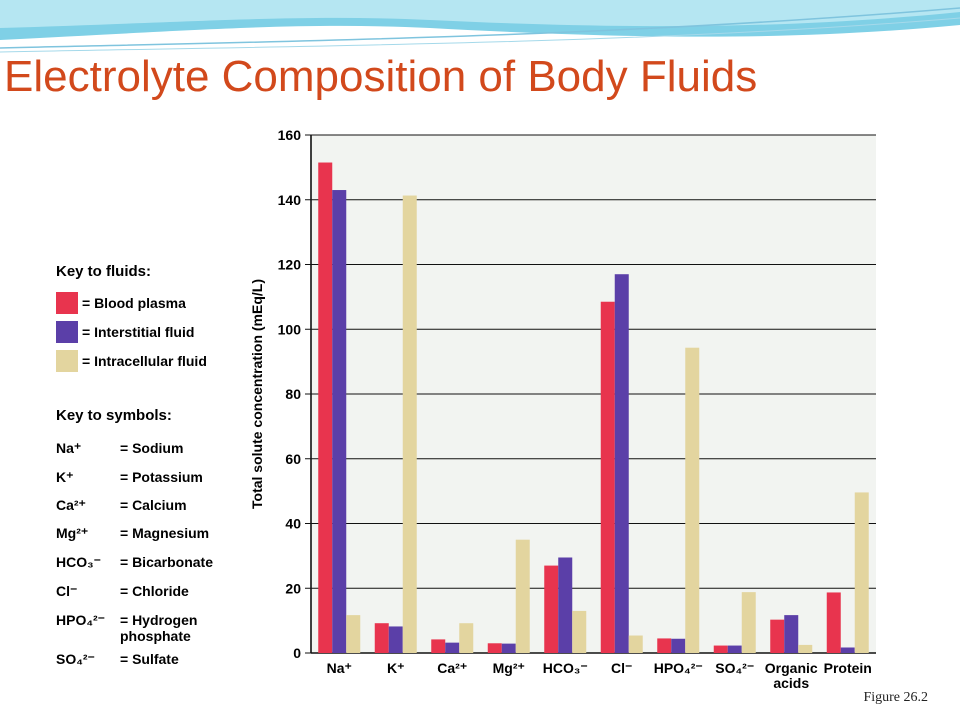 The height and width of the screenshot is (720, 960). Describe the element at coordinates (152, 448) in the screenshot. I see `symbol-name: = Sodium` at that location.